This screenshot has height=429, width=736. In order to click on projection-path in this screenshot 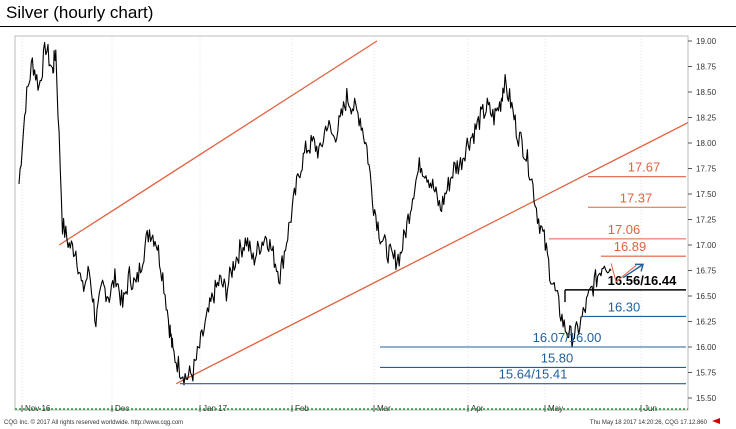, I will do `click(623, 273)`.